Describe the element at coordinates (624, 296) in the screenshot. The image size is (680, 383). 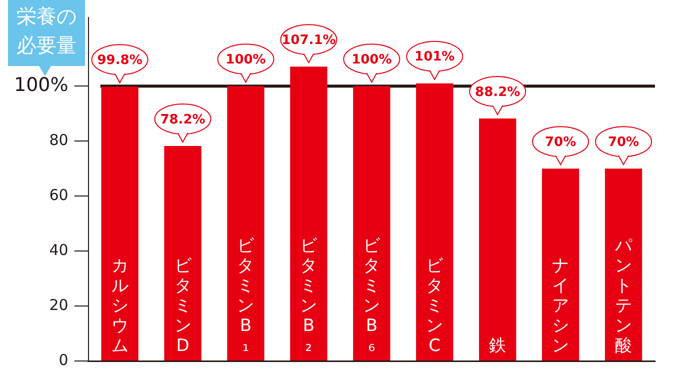
I see `x-tick-label: パントテン酸` at that location.